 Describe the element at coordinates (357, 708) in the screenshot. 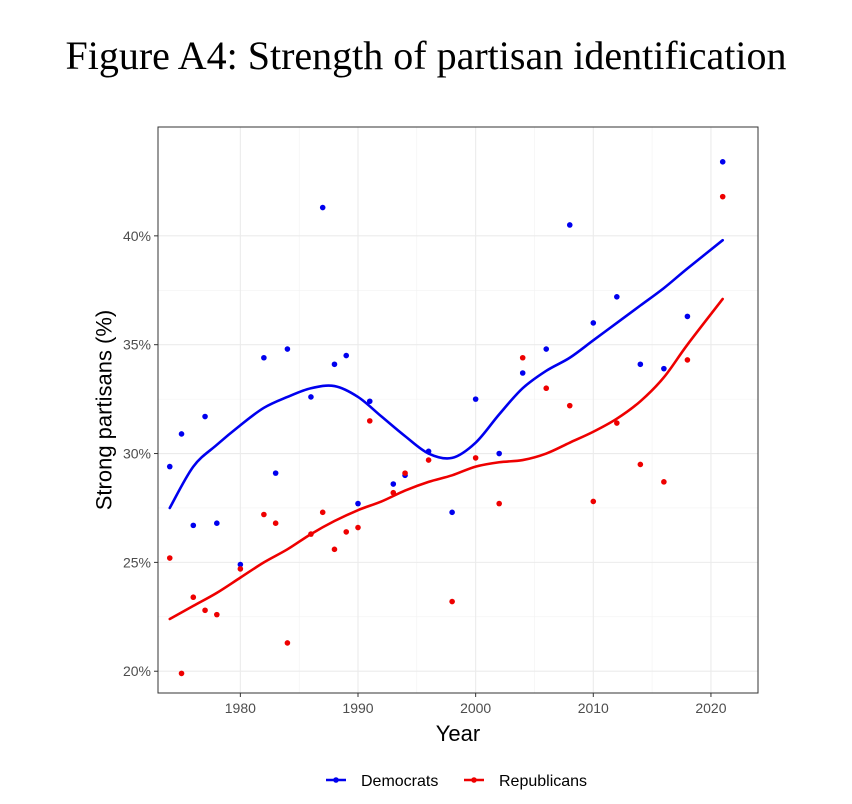

I see `x-tick-label: 1990` at that location.